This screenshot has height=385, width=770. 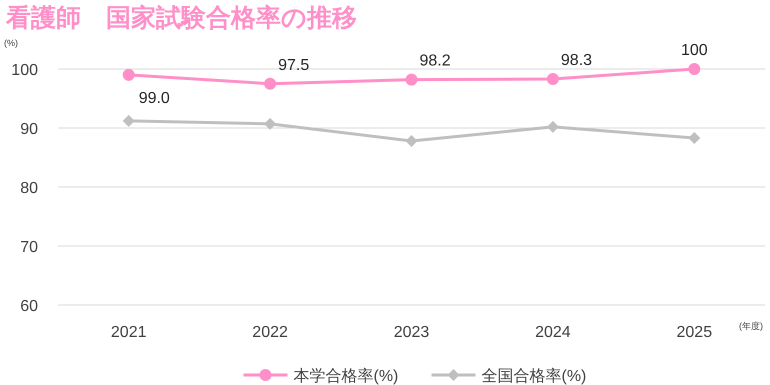 What do you see at coordinates (11, 43) in the screenshot?
I see `y-axis-title: (%)` at bounding box center [11, 43].